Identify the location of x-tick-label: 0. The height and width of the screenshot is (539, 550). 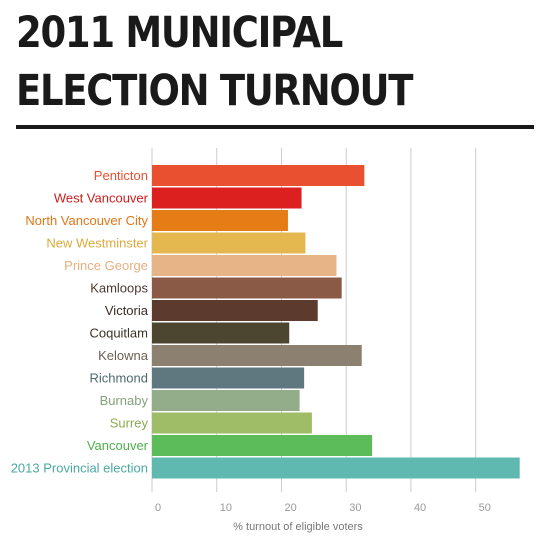
(158, 508).